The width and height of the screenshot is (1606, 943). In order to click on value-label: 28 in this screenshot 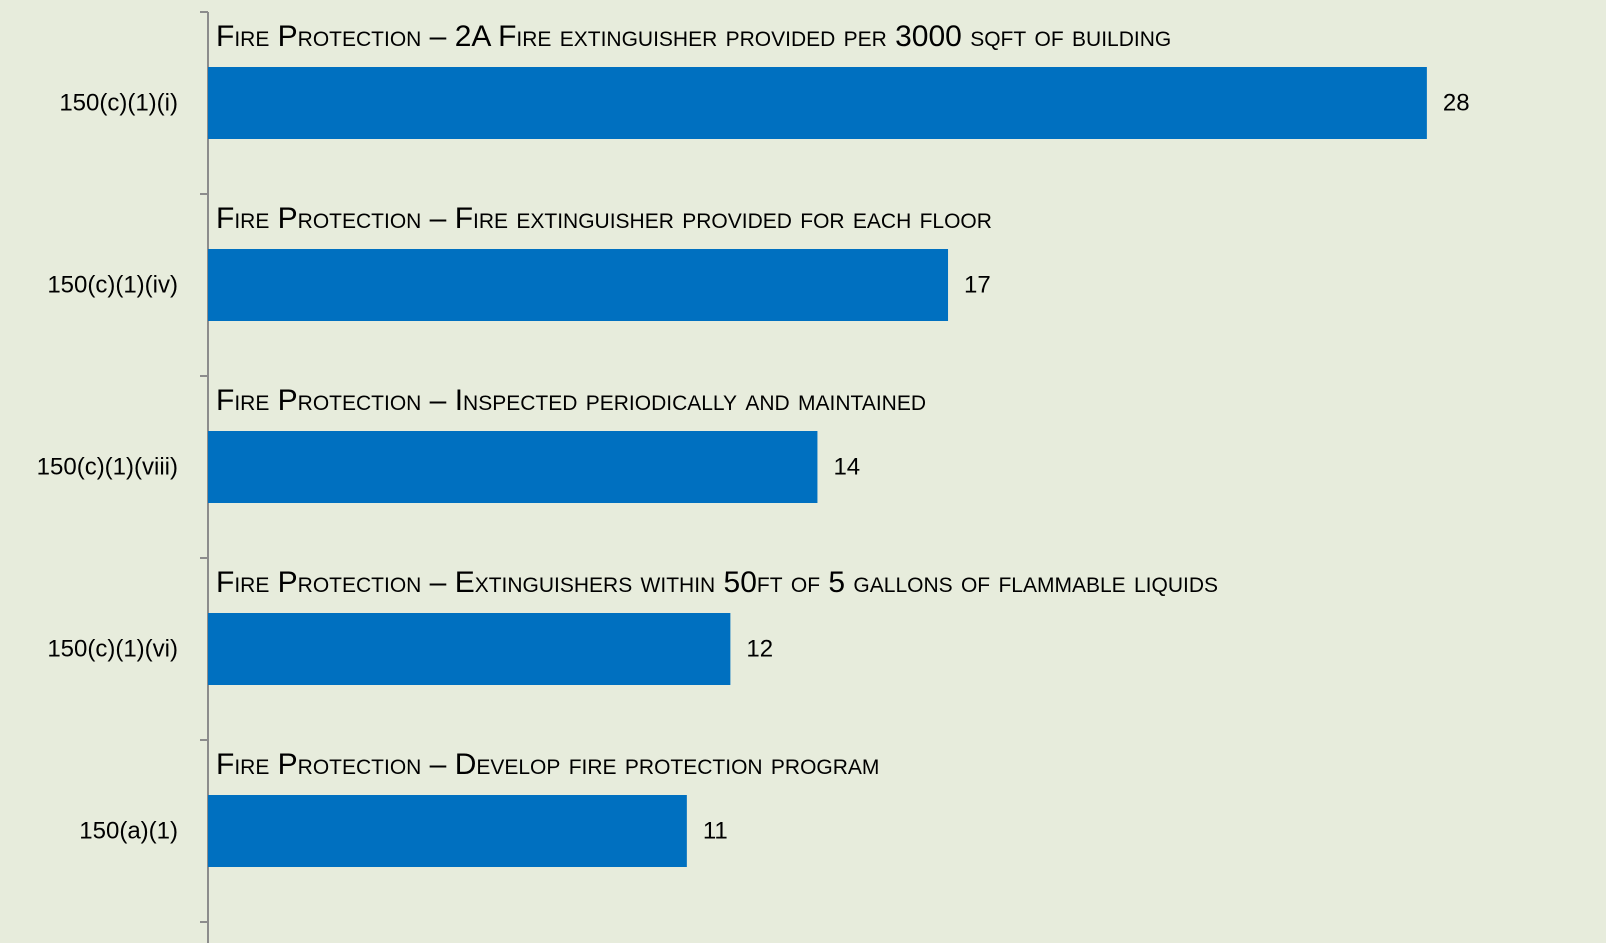, I will do `click(1456, 102)`.